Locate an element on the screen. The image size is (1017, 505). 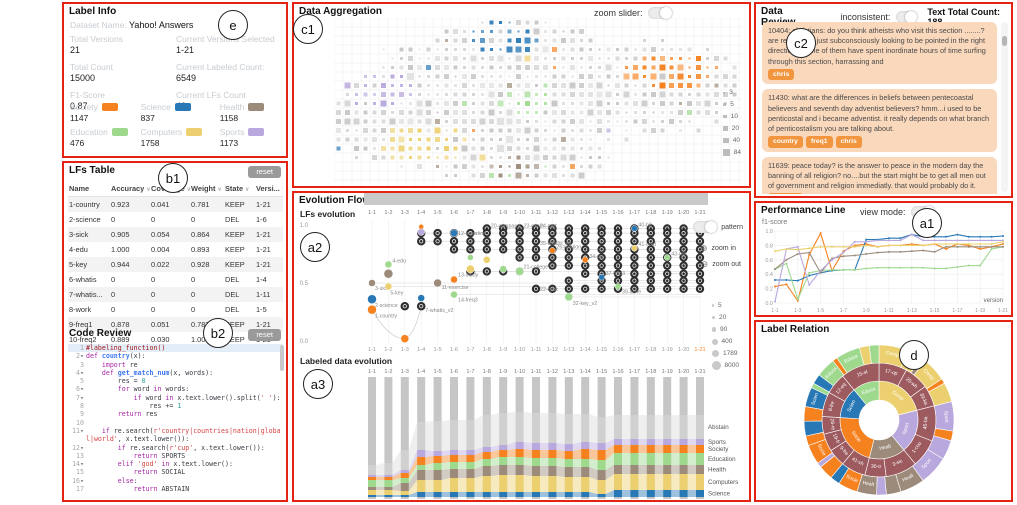
svg-text: 1-country is located at coordinates (386, 317).